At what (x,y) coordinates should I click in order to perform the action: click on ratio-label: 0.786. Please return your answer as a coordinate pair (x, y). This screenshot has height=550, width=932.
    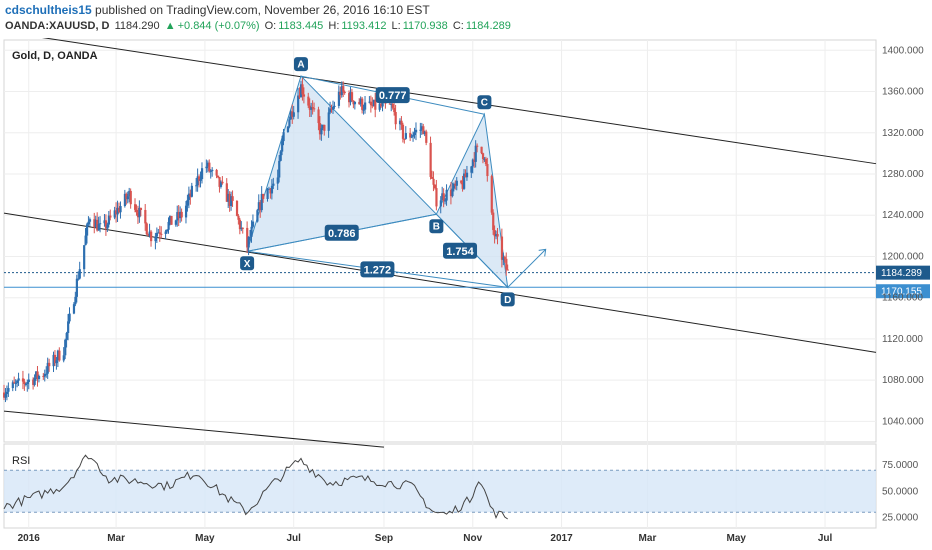
    Looking at the image, I should click on (342, 234).